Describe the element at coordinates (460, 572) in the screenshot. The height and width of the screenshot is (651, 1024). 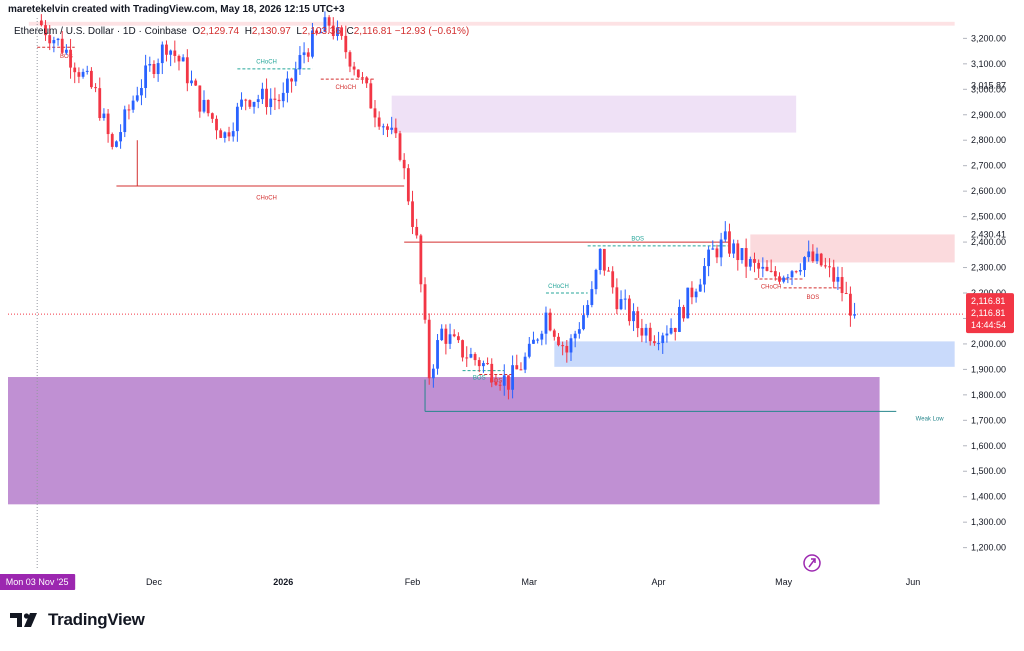
I see `time-axis: Dec 2026 Feb Mar Apr May Jun Mon 03 Nov '25` at that location.